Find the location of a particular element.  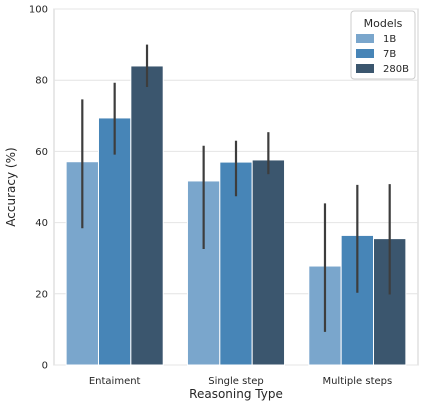

y-tick-labels: 0 20 40 60 80 100 is located at coordinates (38, 188).